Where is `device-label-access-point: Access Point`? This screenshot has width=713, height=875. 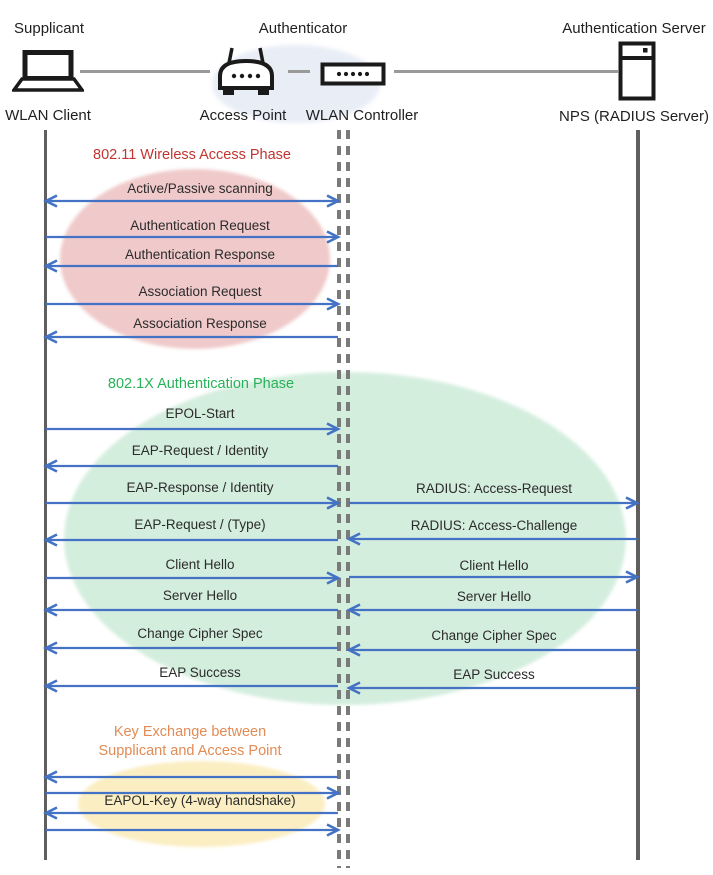
device-label-access-point: Access Point is located at coordinates (243, 115).